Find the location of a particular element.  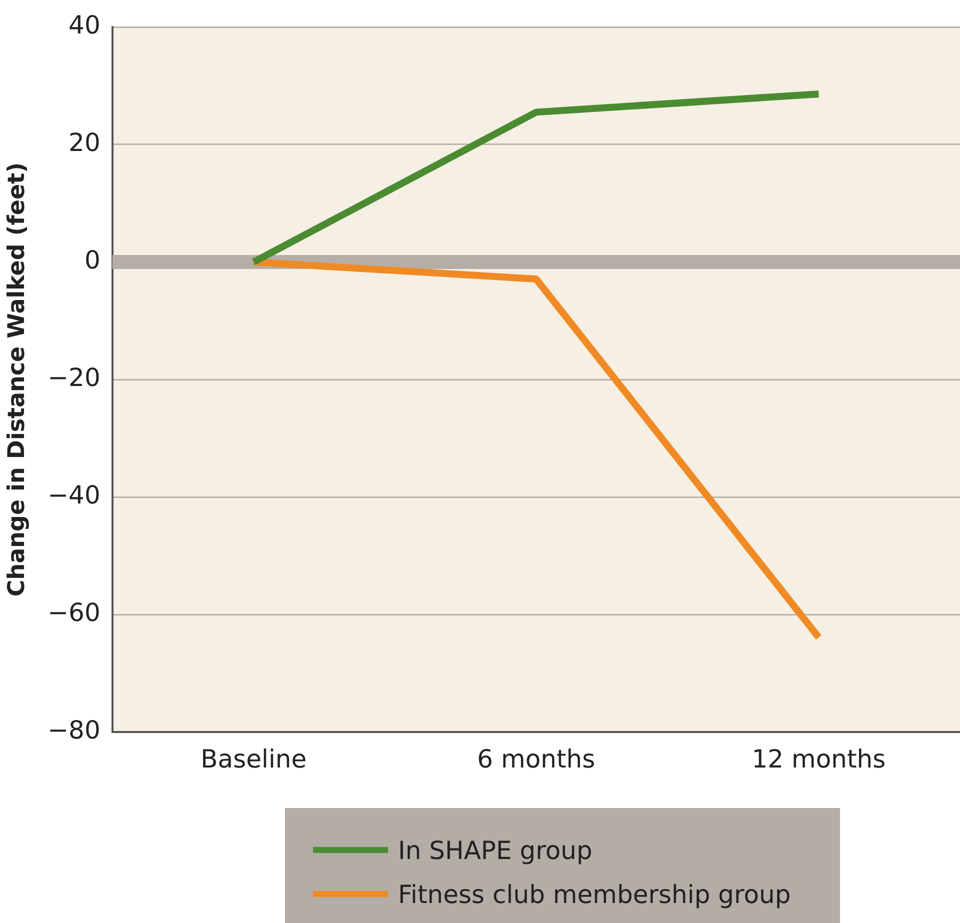

x-tick-label: 12 months is located at coordinates (819, 759).